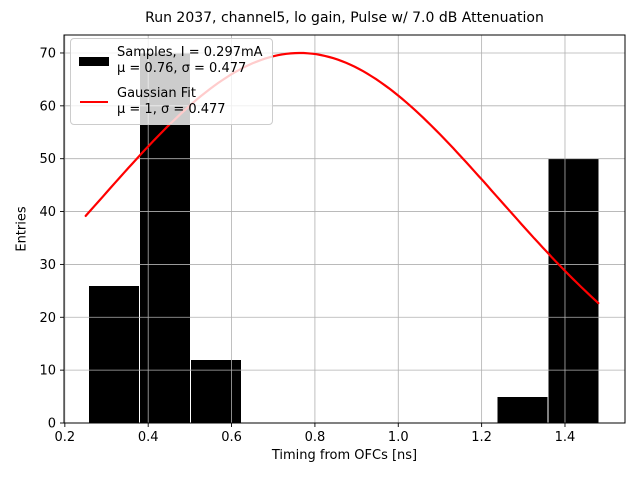 Image resolution: width=640 pixels, height=480 pixels. I want to click on legend-label-samples: Samples, I = 0.297mA, so click(190, 52).